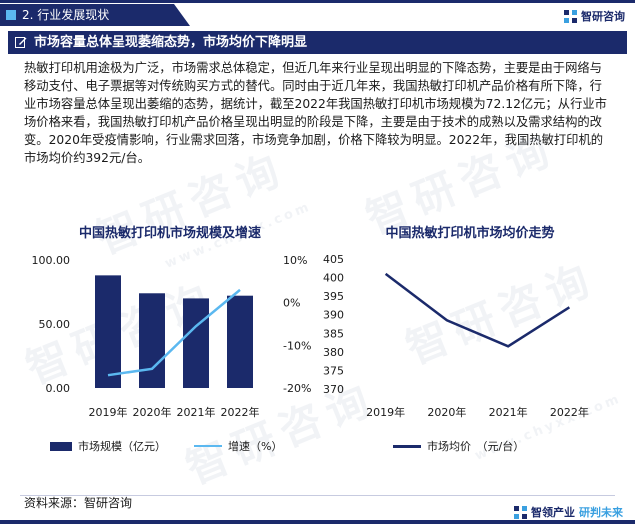 The width and height of the screenshot is (635, 524). Describe the element at coordinates (171, 42) in the screenshot. I see `headline-title: 市场容量总体呈现萎缩态势，市场均价下降明显` at that location.